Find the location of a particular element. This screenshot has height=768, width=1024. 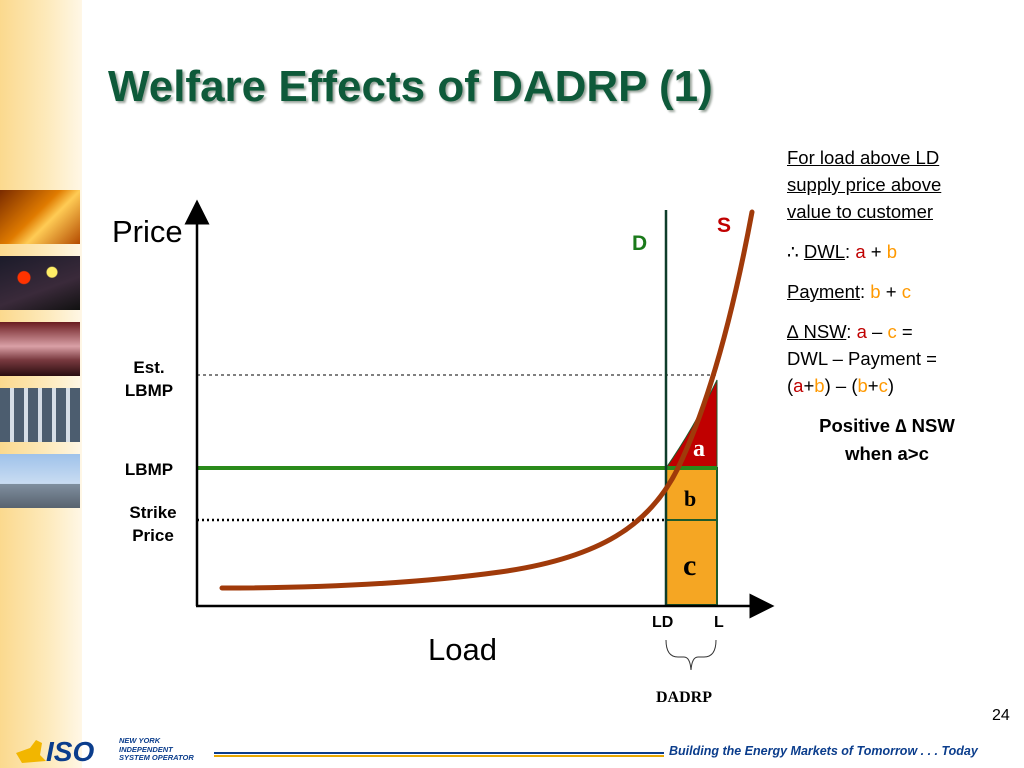

dwl-line: ∴ DWL: a + b is located at coordinates (842, 251).